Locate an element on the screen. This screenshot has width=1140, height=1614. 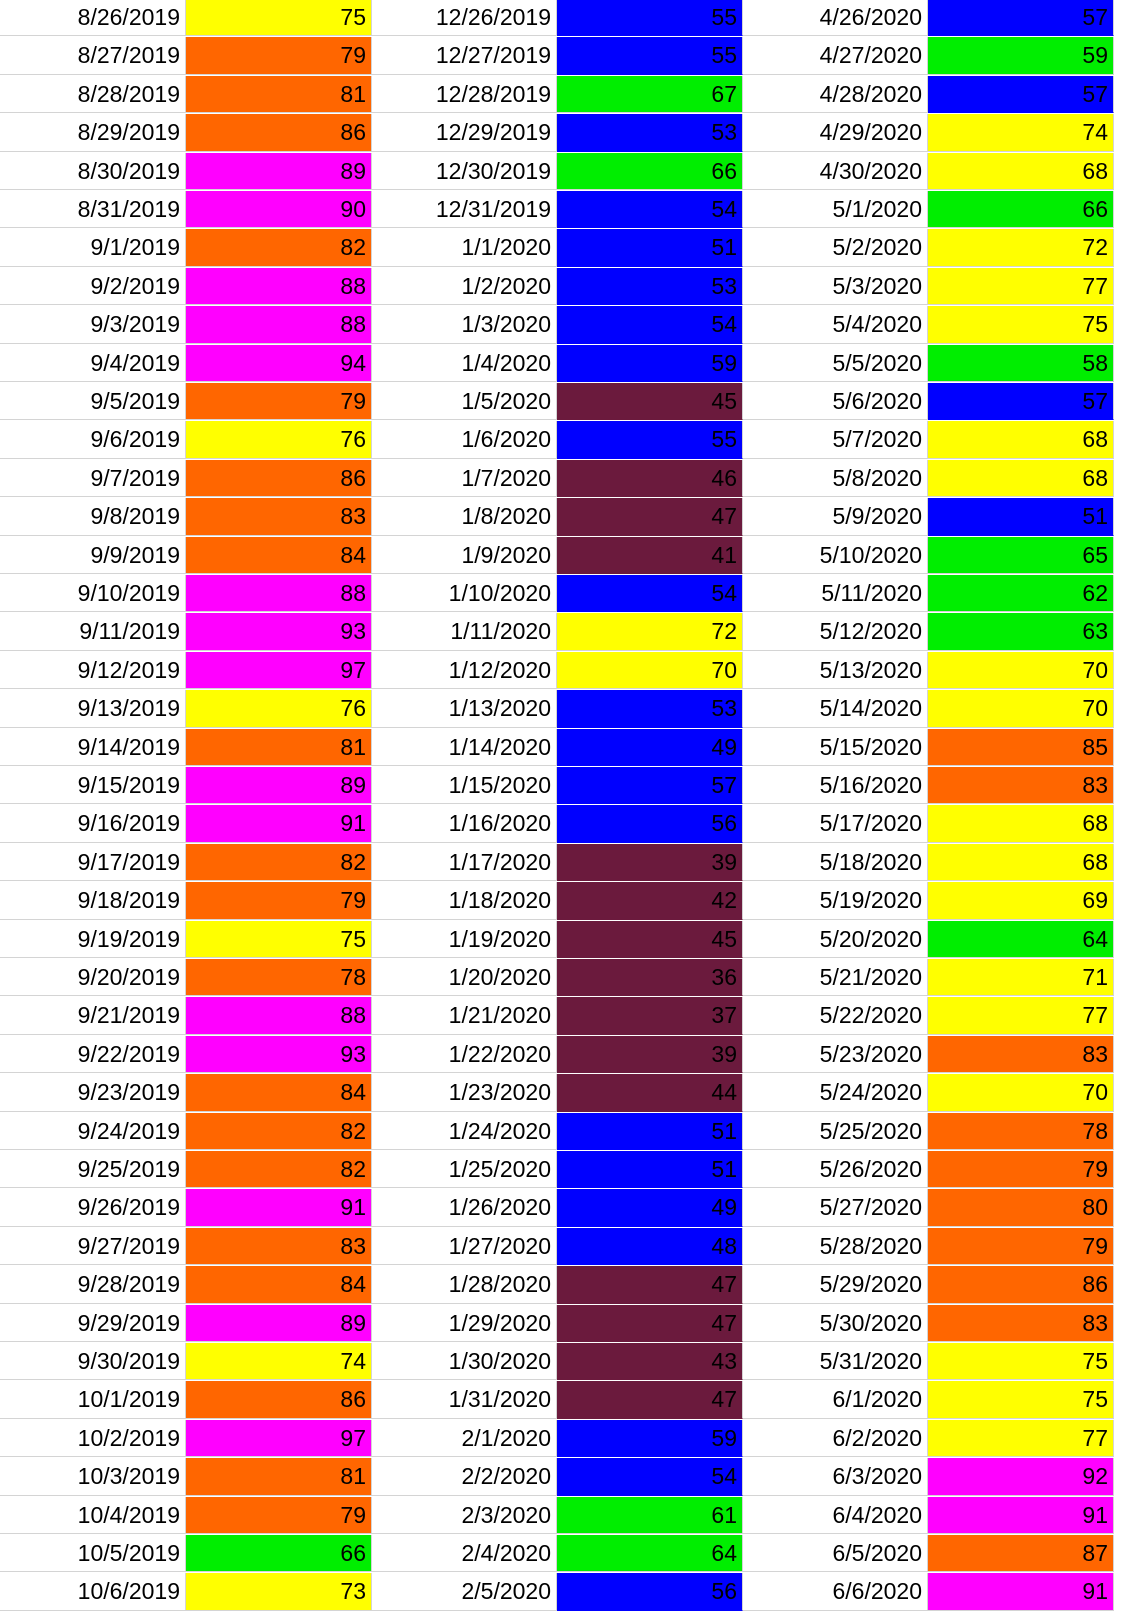
value-cell: 74 is located at coordinates (279, 1362).